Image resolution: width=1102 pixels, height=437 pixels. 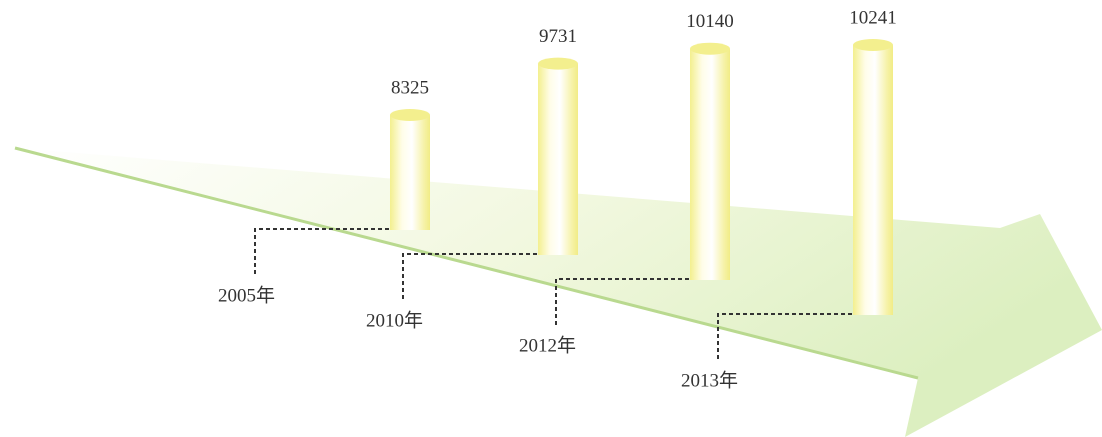 I want to click on category-label: 2010年, so click(x=394, y=320).